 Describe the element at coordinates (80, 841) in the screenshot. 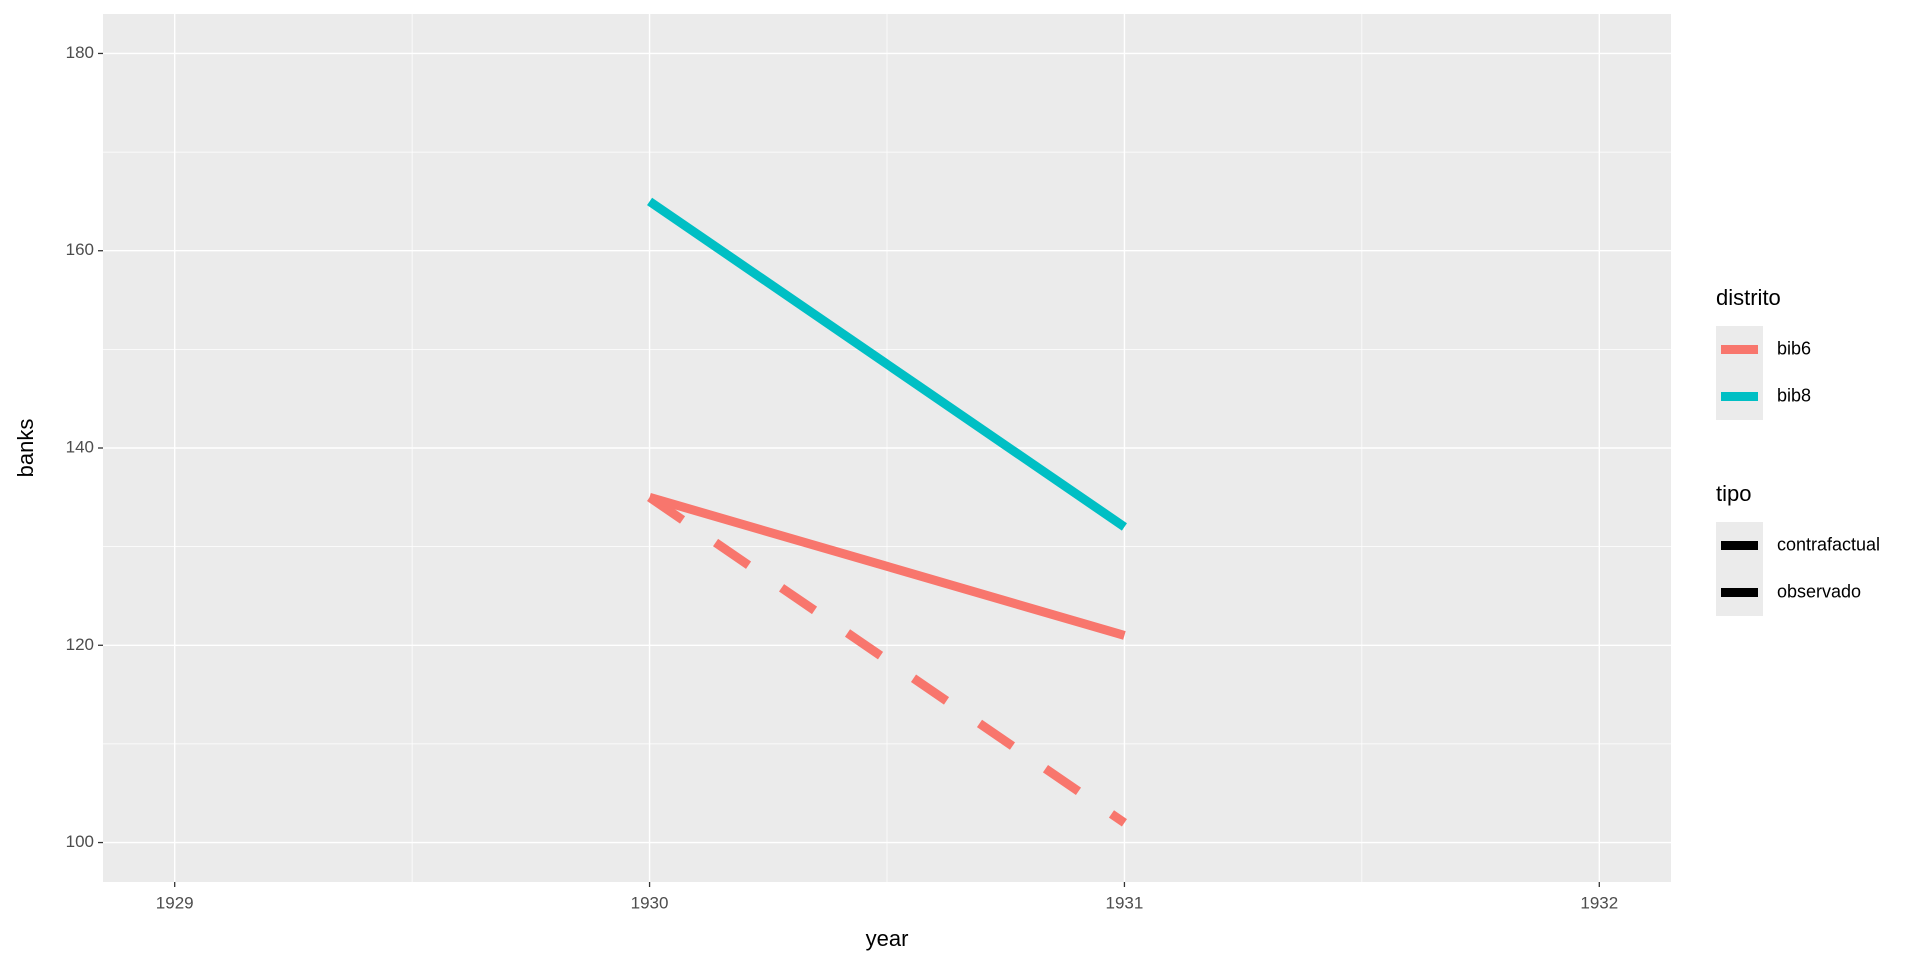

I see `y-tick-label: 100` at that location.